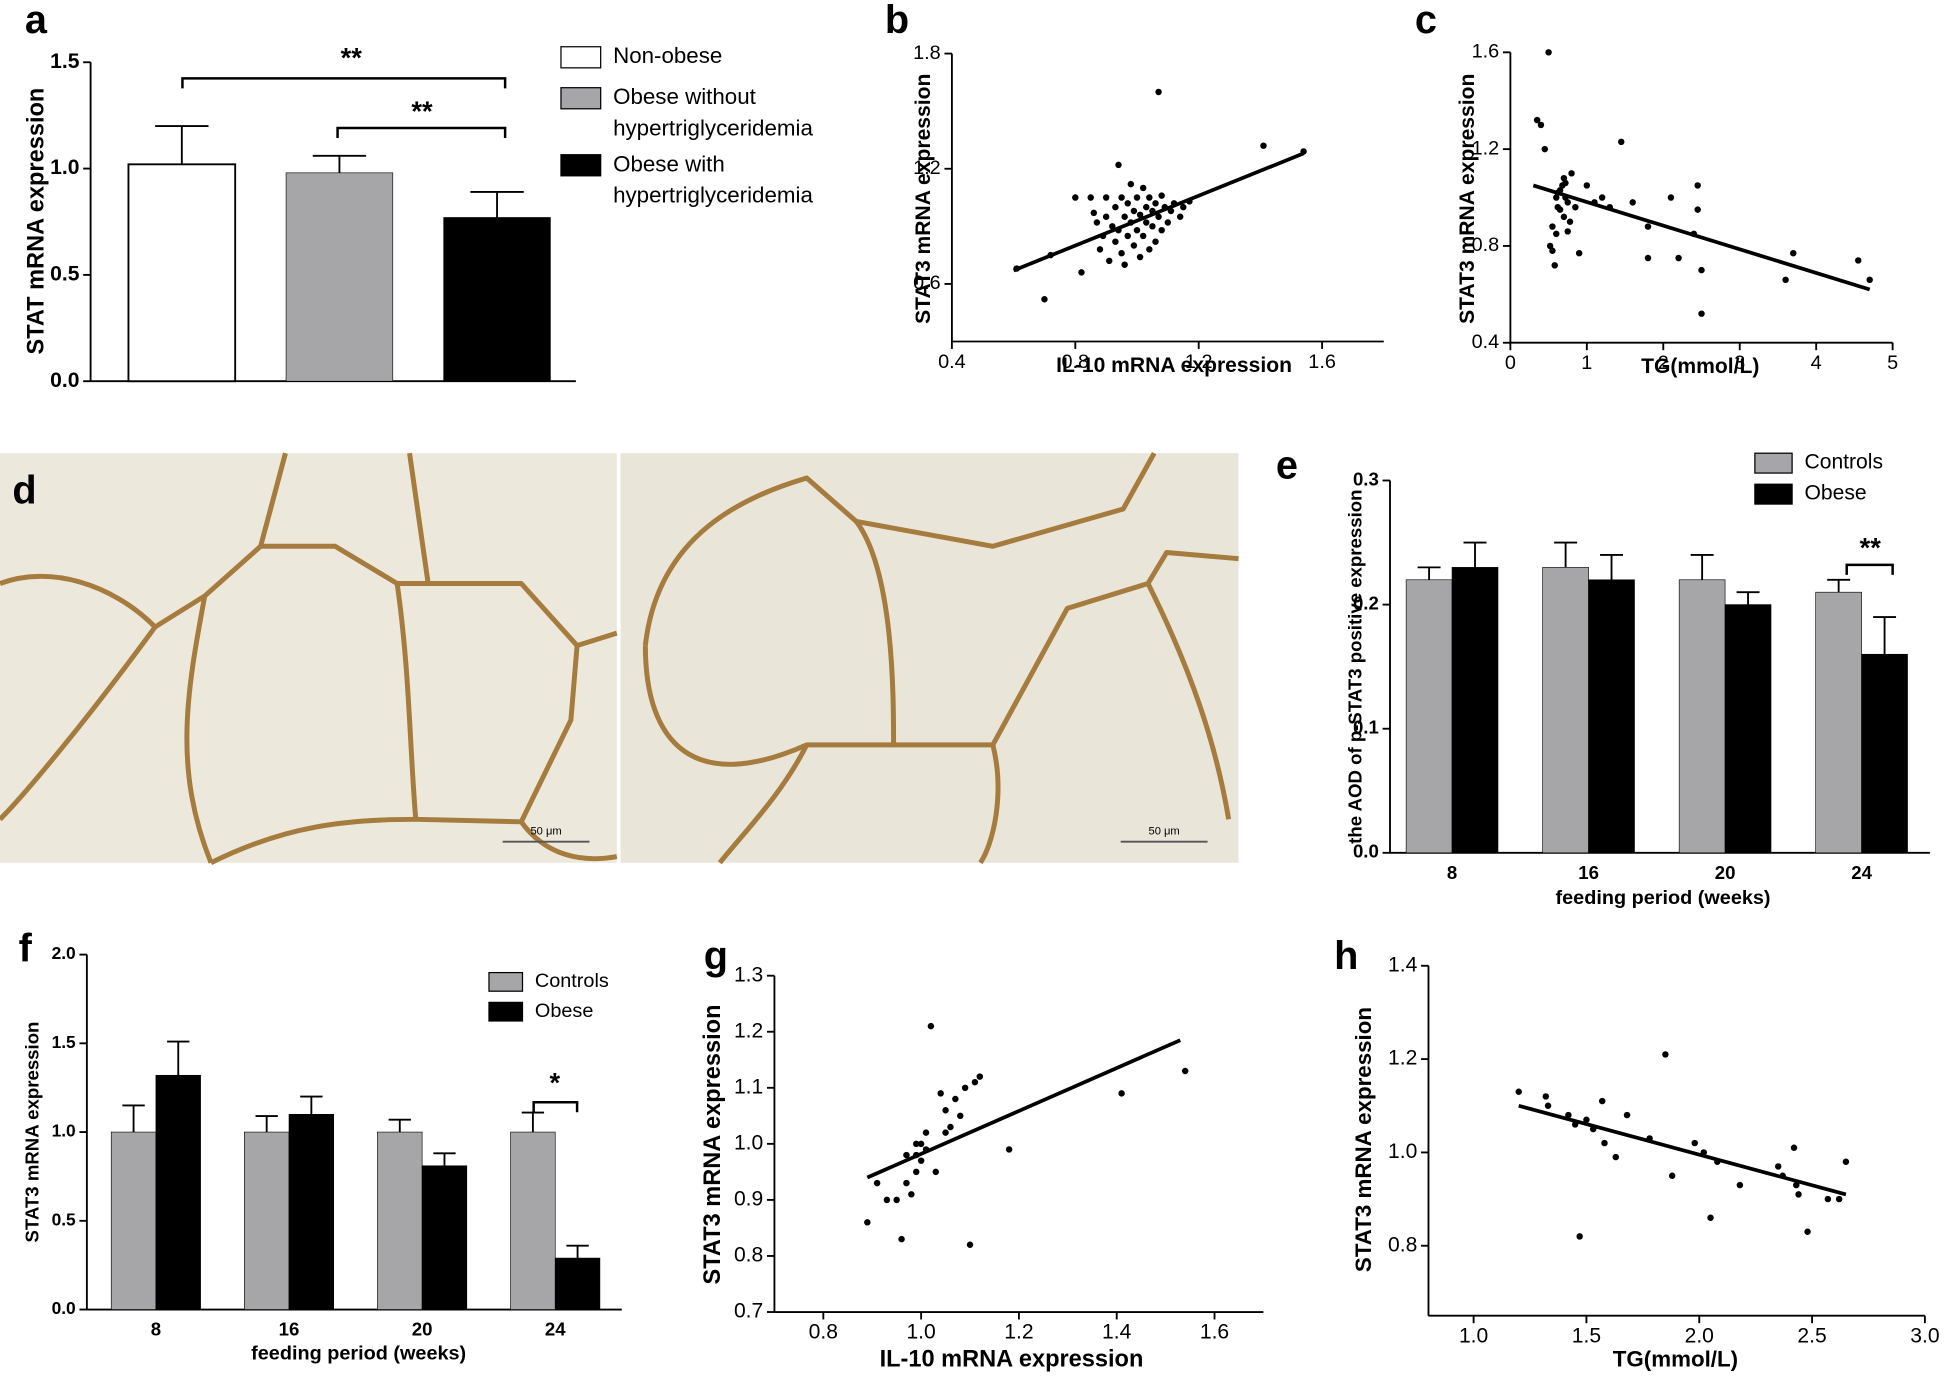 The height and width of the screenshot is (1378, 1946). Describe the element at coordinates (748, 1198) in the screenshot. I see `y-tick-label: 0.9` at that location.